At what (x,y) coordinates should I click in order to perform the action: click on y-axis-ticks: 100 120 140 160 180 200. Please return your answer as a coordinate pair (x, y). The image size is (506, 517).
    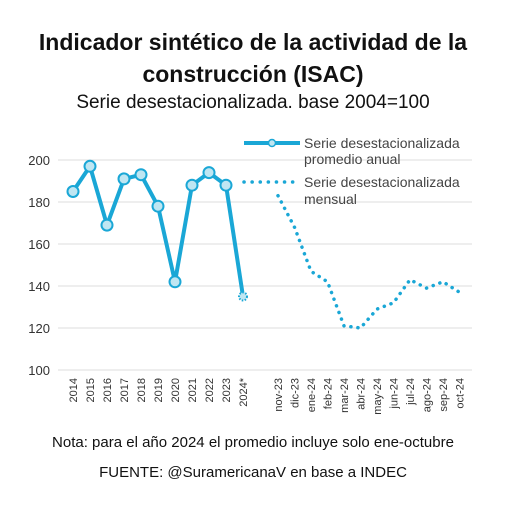
    Looking at the image, I should click on (39, 265).